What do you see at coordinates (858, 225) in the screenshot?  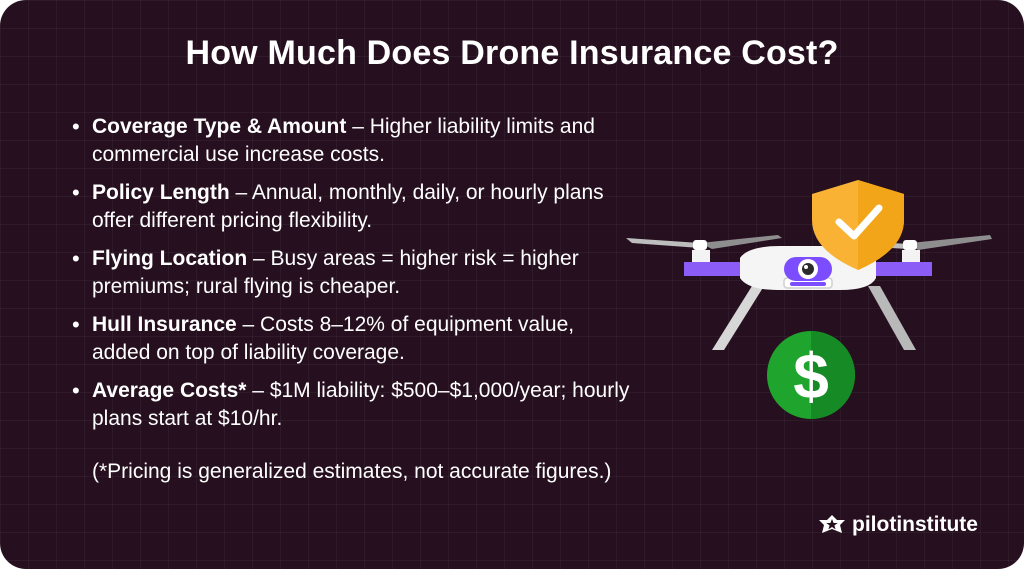 I see `shield-check-icon` at bounding box center [858, 225].